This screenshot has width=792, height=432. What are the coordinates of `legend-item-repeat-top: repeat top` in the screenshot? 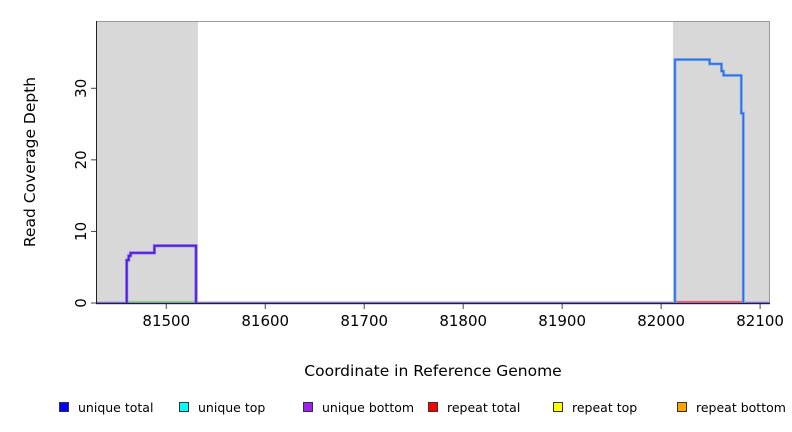 It's located at (595, 407).